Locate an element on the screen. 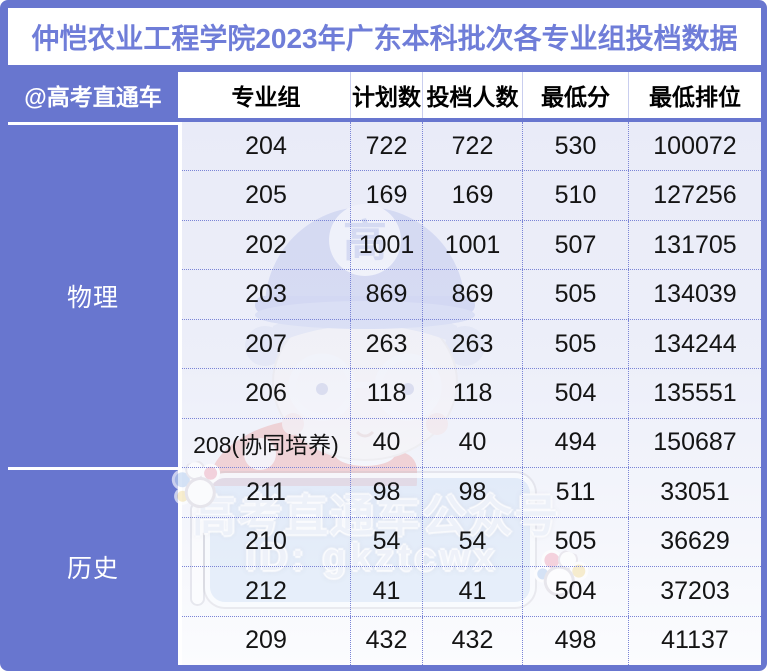 This screenshot has height=671, width=767. cell-group-code: 212 is located at coordinates (266, 590).